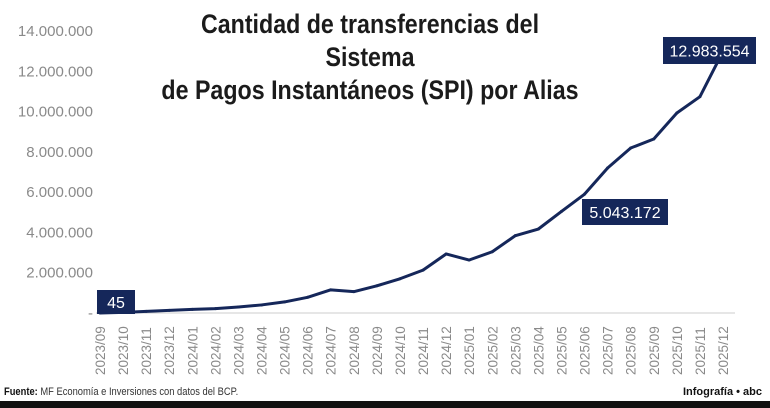 The width and height of the screenshot is (770, 408). I want to click on y-tick-label: 6.000.000, so click(59, 192).